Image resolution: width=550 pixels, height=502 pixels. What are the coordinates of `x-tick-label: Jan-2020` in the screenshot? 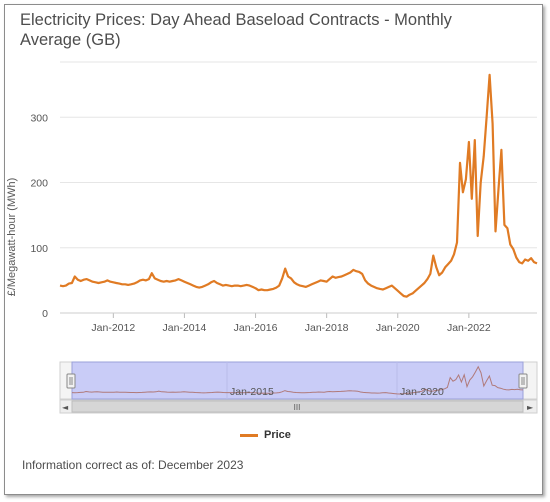 It's located at (398, 328).